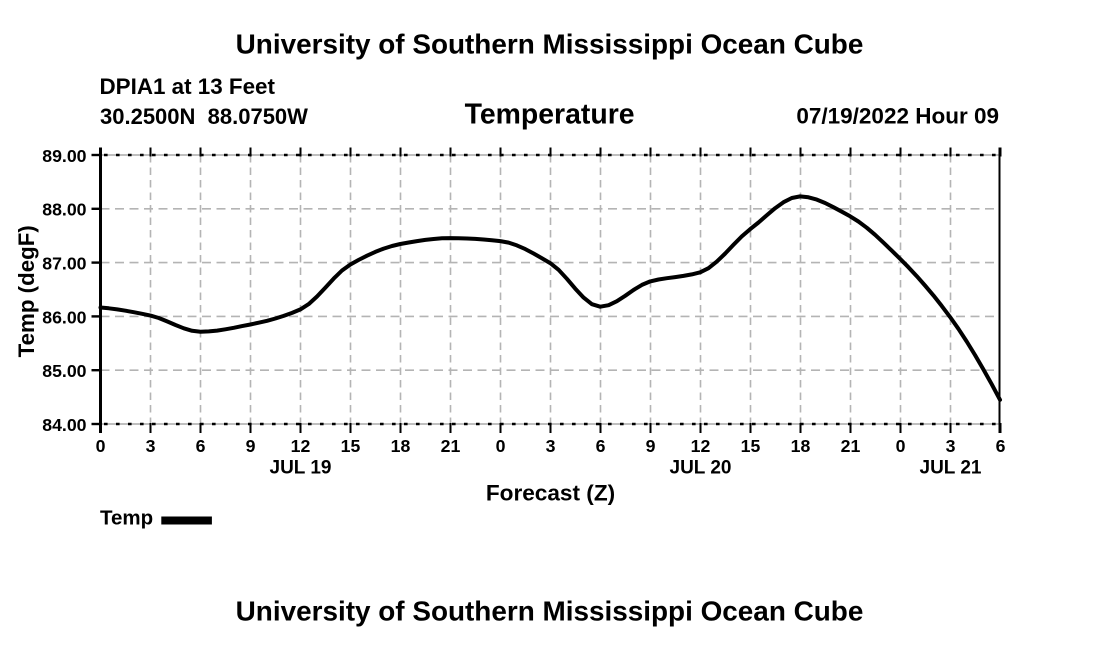 The image size is (1100, 650). What do you see at coordinates (188, 86) in the screenshot?
I see `svg-text: DPIA1 at 13 Feet` at bounding box center [188, 86].